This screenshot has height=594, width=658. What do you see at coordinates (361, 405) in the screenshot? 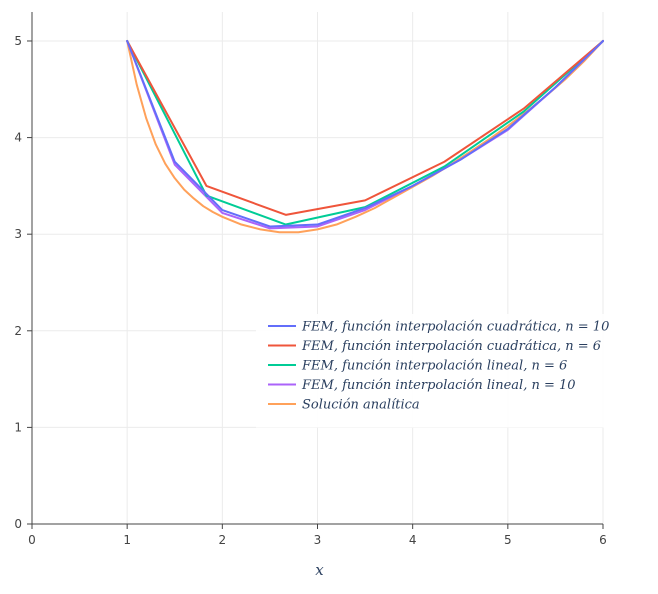
I see `legend-label: Solución analítica` at bounding box center [361, 405].